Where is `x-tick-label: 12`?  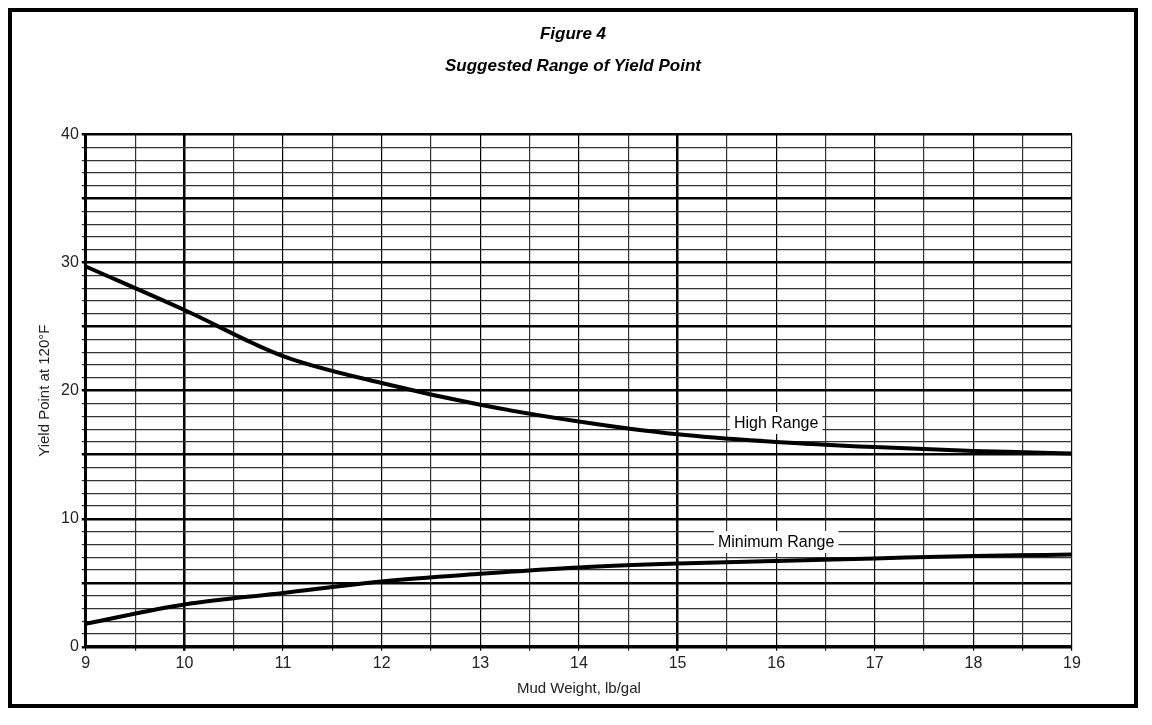 x-tick-label: 12 is located at coordinates (381, 662).